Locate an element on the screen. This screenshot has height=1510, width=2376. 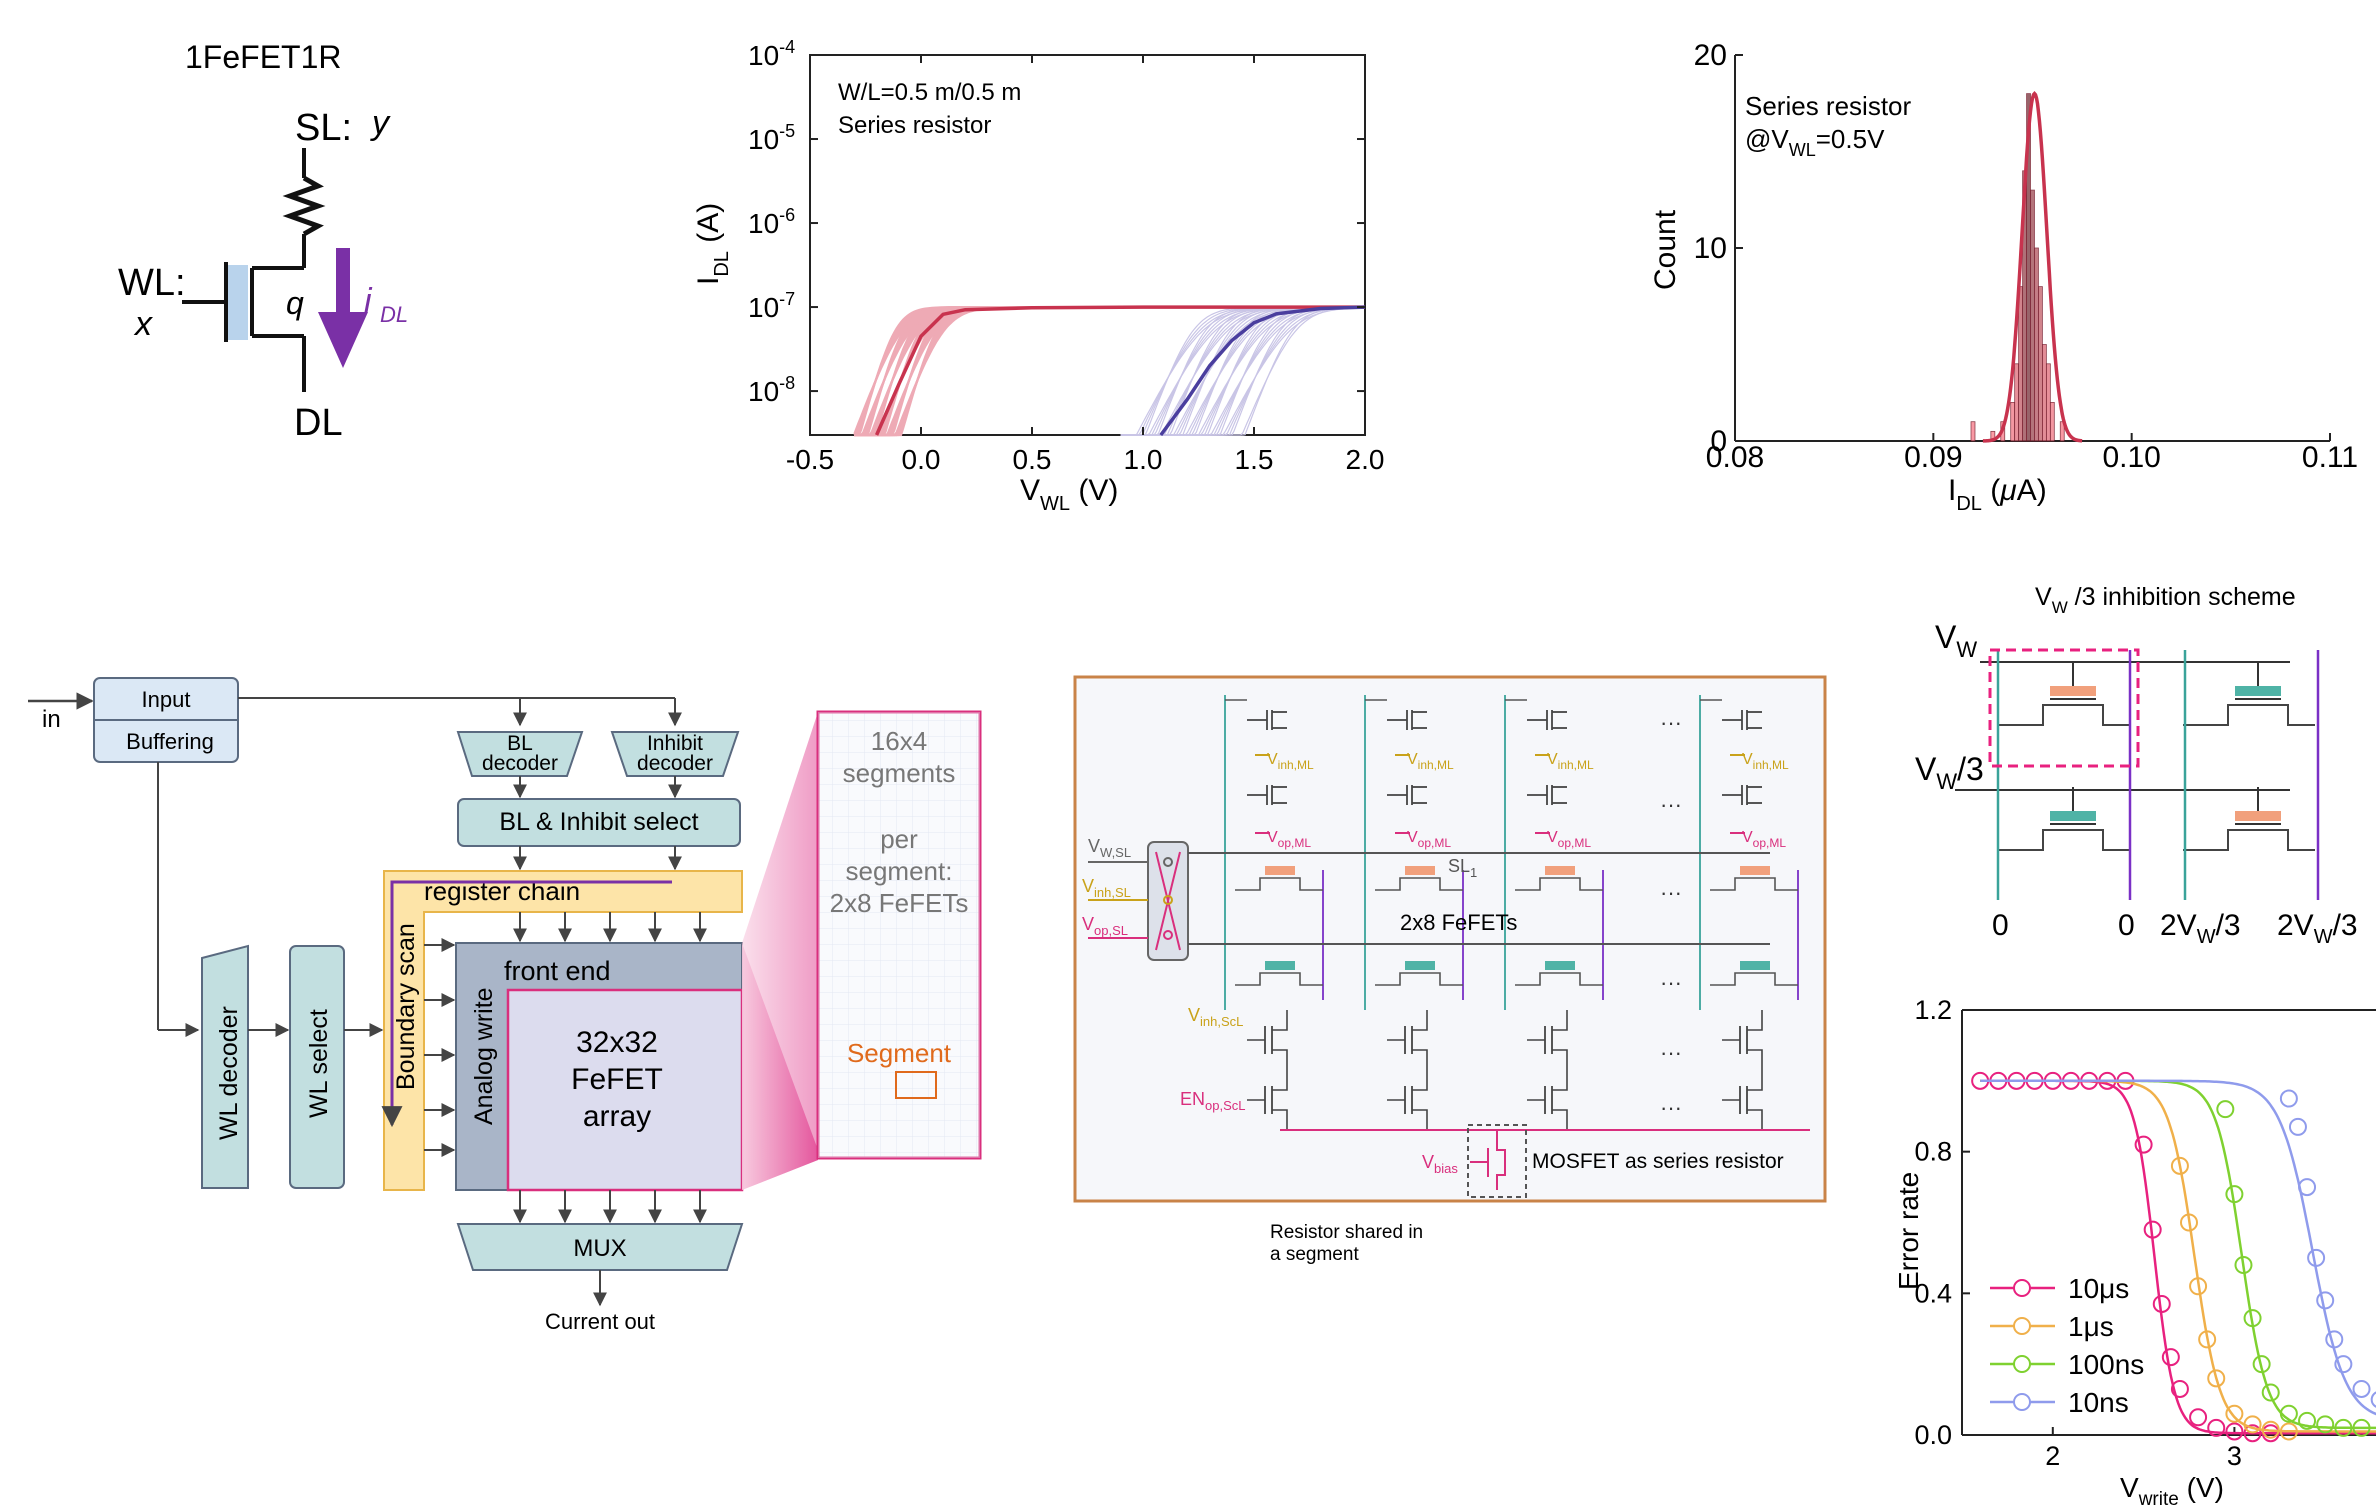
i-var: i is located at coordinates (368, 301).